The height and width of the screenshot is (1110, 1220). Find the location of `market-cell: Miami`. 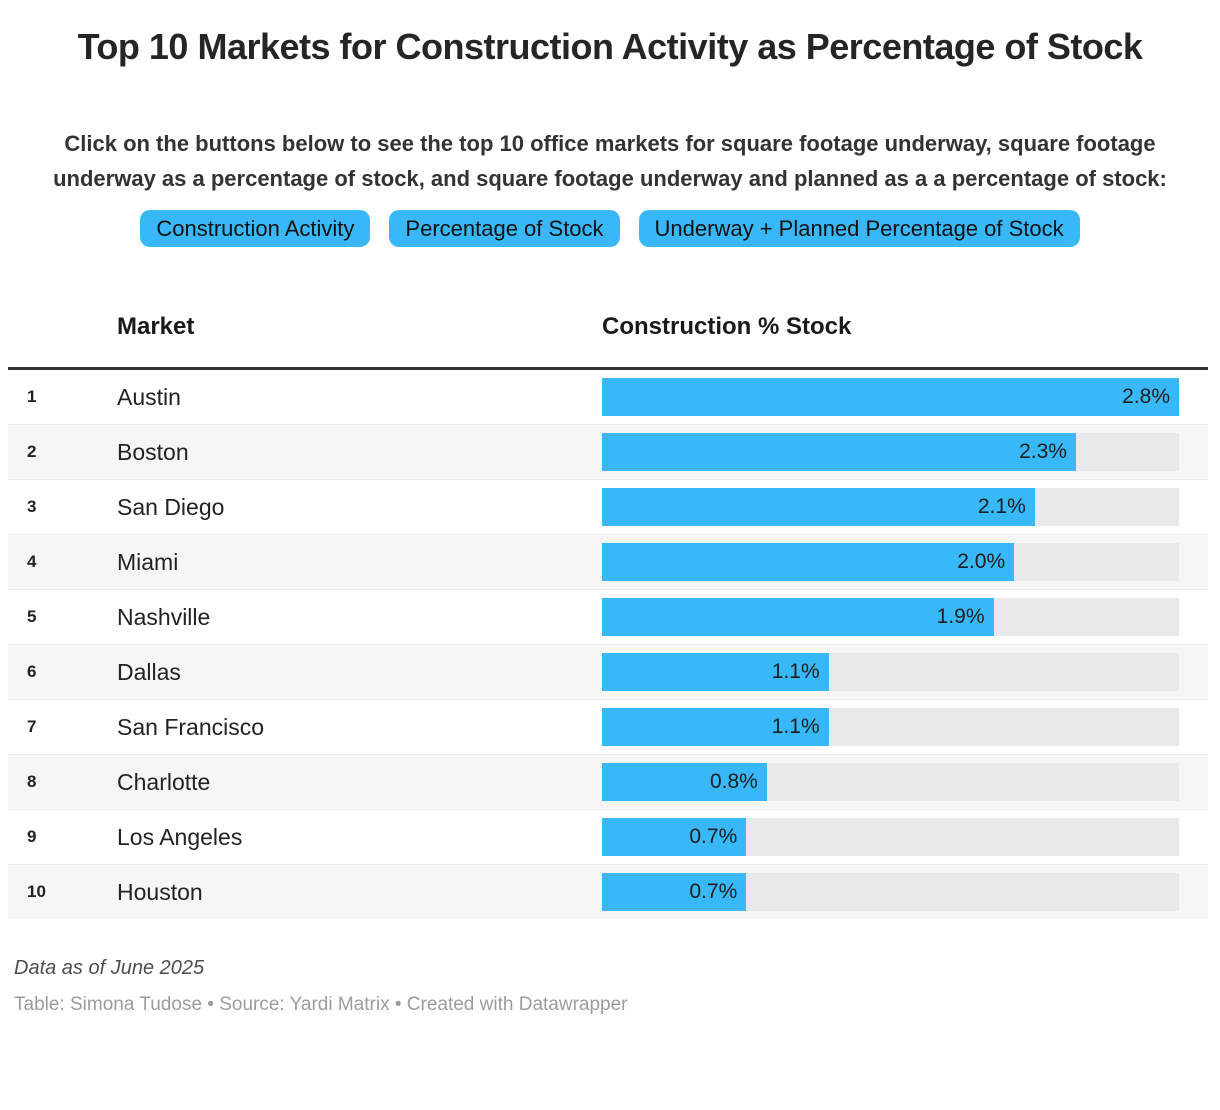

market-cell: Miami is located at coordinates (148, 561).